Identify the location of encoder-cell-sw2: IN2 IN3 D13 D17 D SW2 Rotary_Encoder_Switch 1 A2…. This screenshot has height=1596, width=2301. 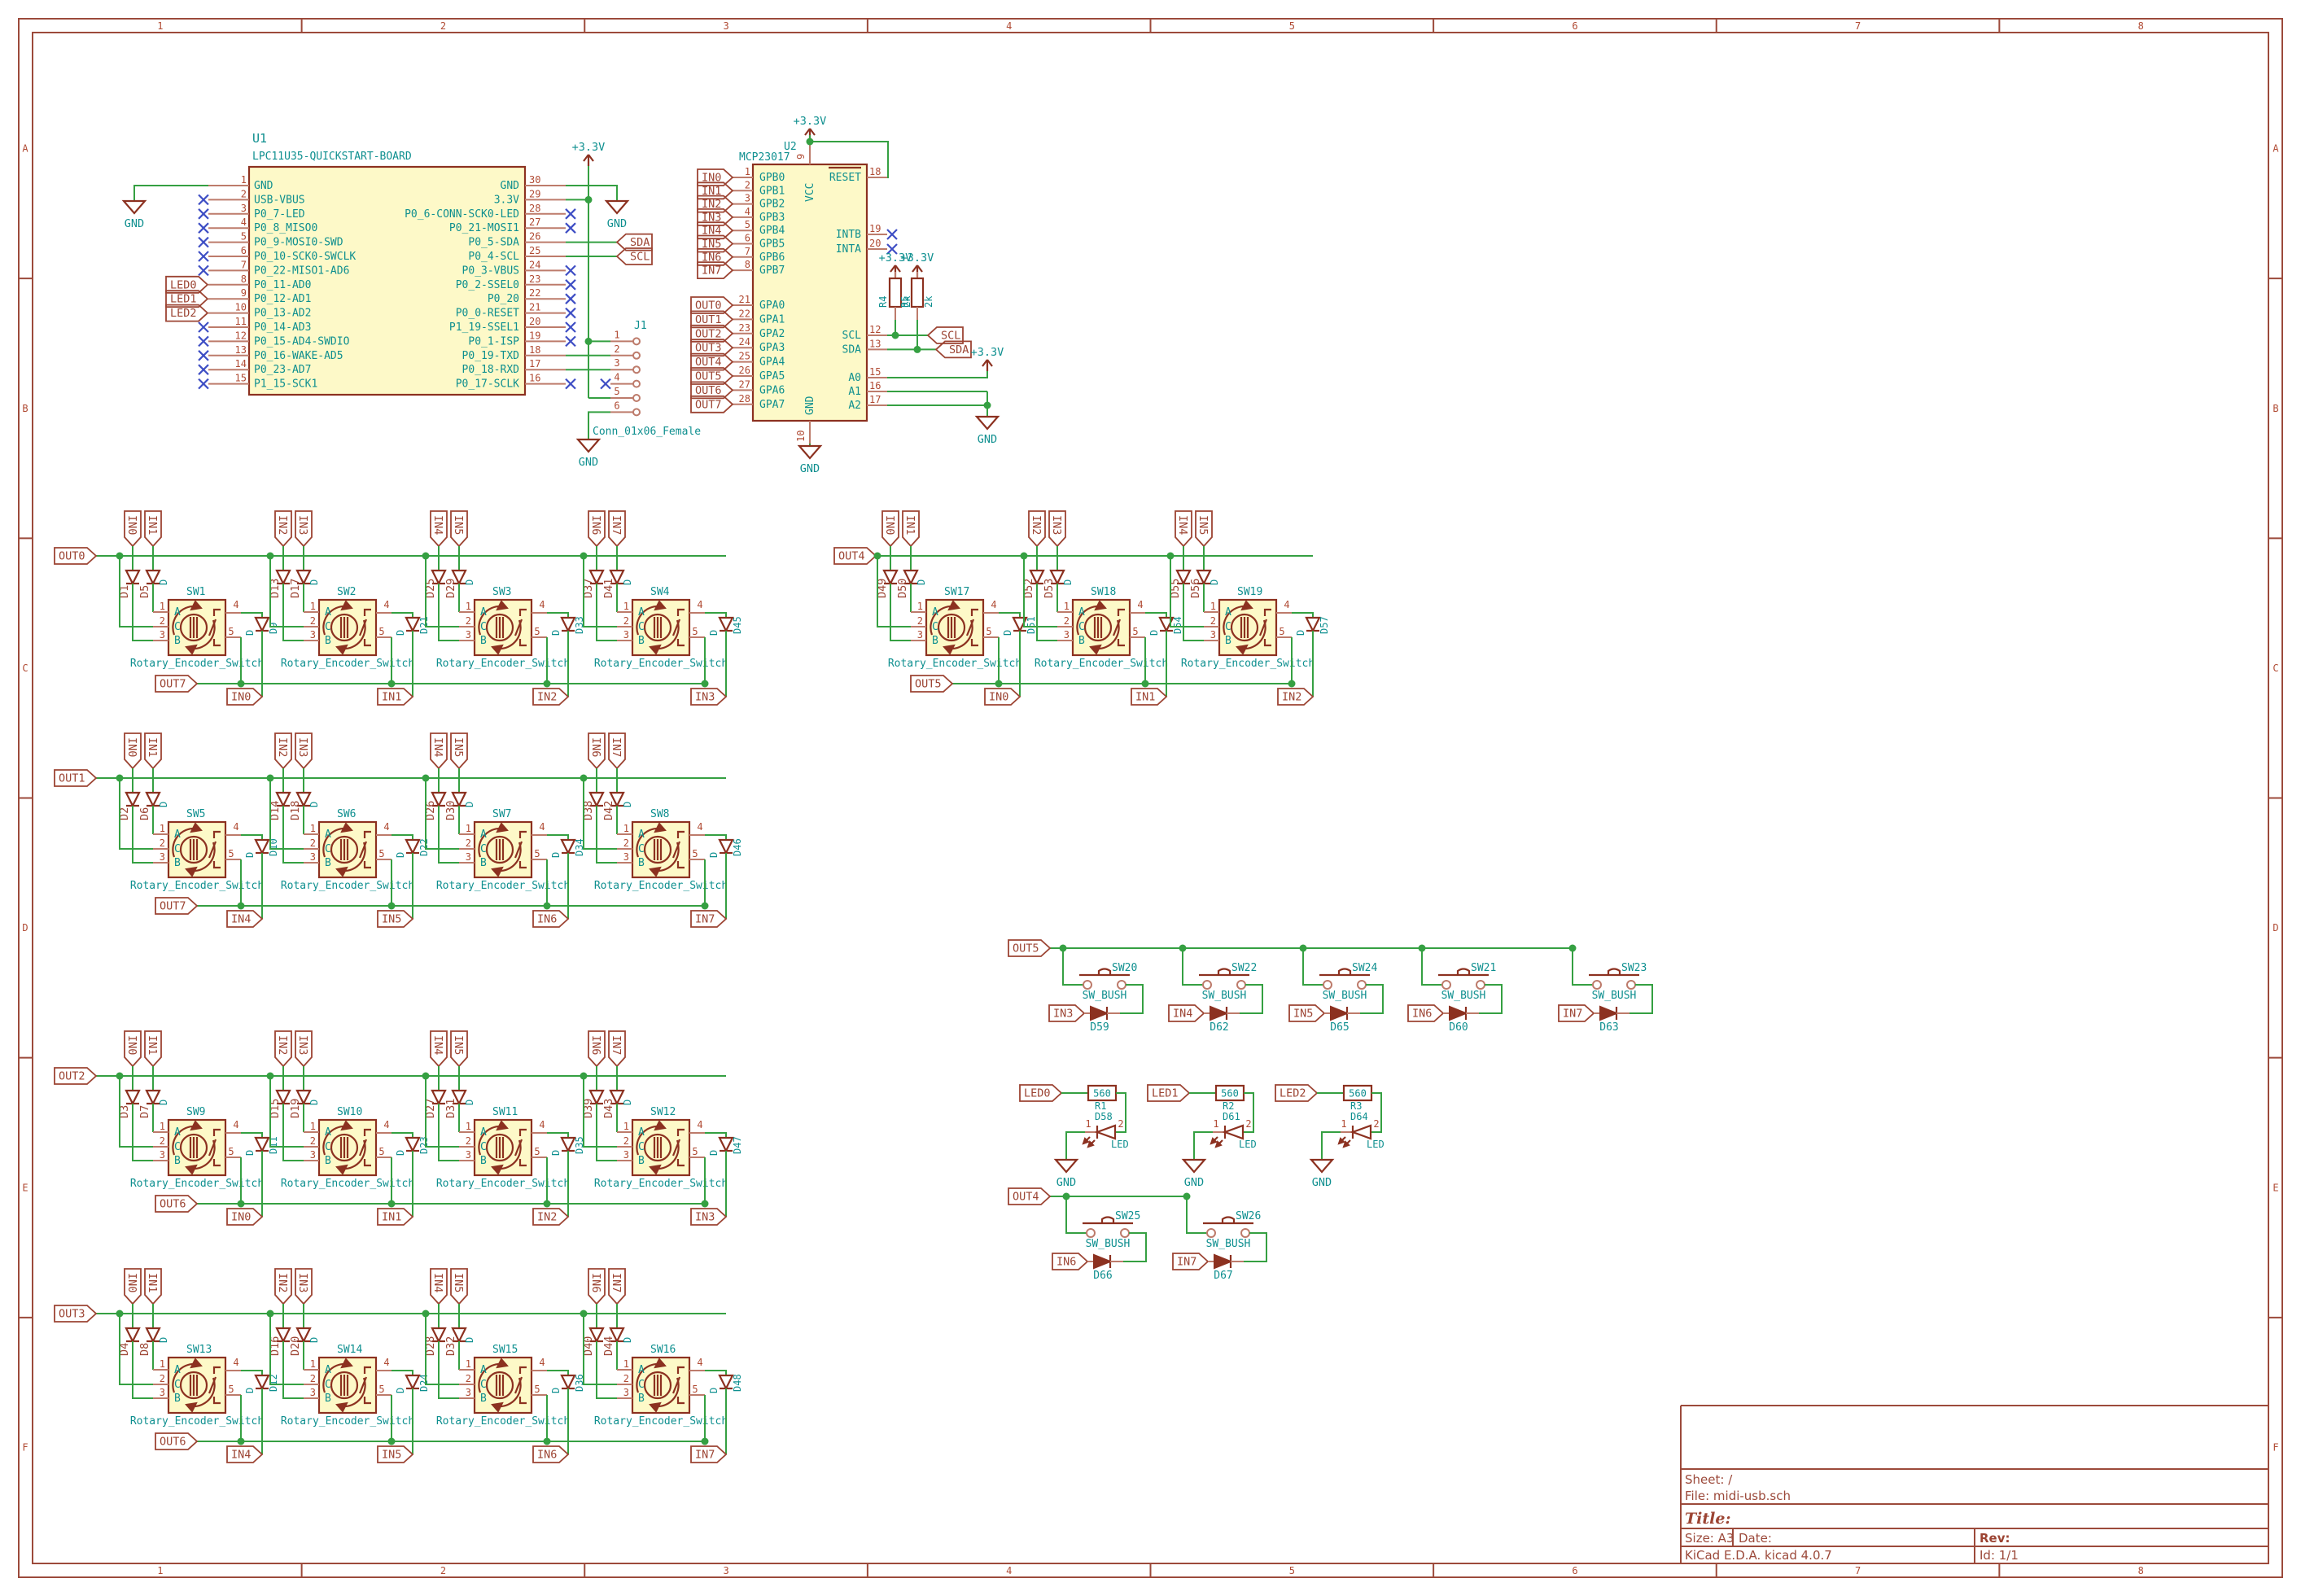
(349, 608).